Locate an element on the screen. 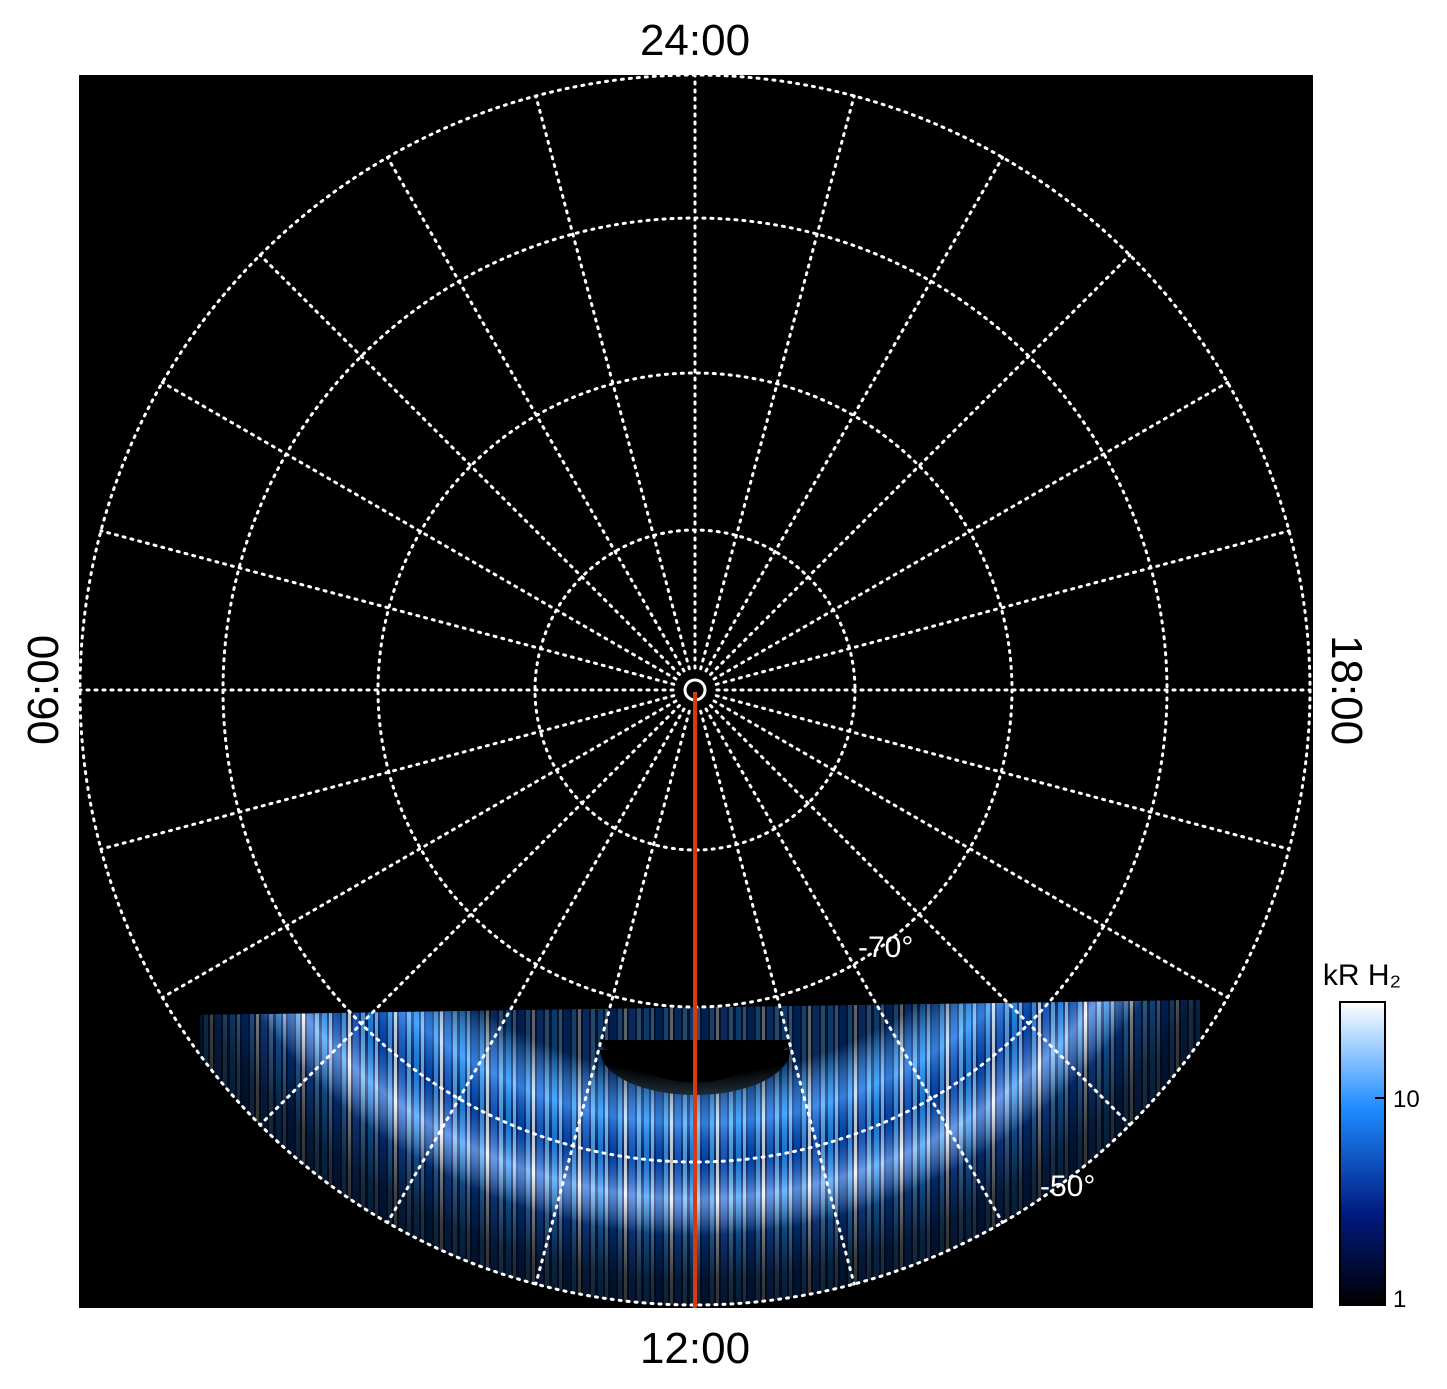  latitude-label: -50° is located at coordinates (1067, 1186).